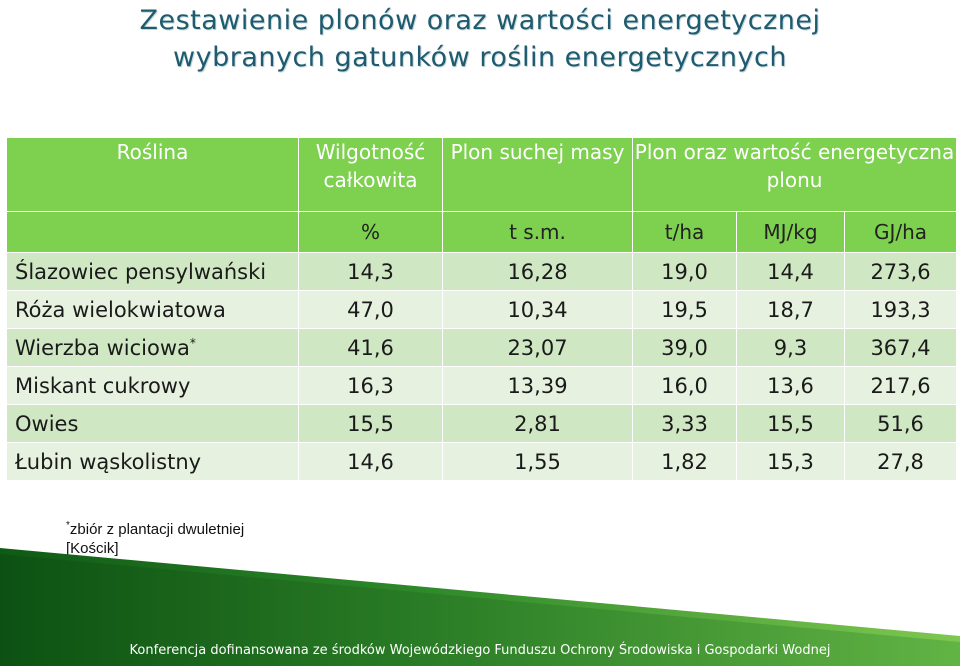 The width and height of the screenshot is (960, 666). Describe the element at coordinates (103, 385) in the screenshot. I see `plant-name: Miskant cukrowy` at that location.